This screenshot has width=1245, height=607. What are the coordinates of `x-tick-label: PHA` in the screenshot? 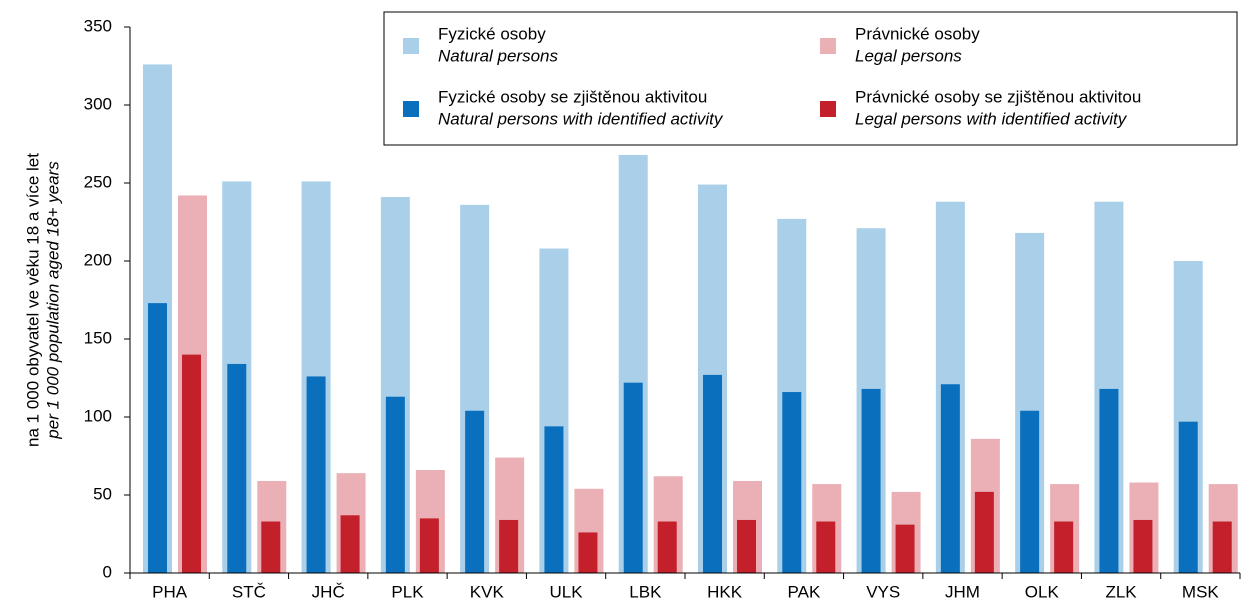 It's located at (170, 591).